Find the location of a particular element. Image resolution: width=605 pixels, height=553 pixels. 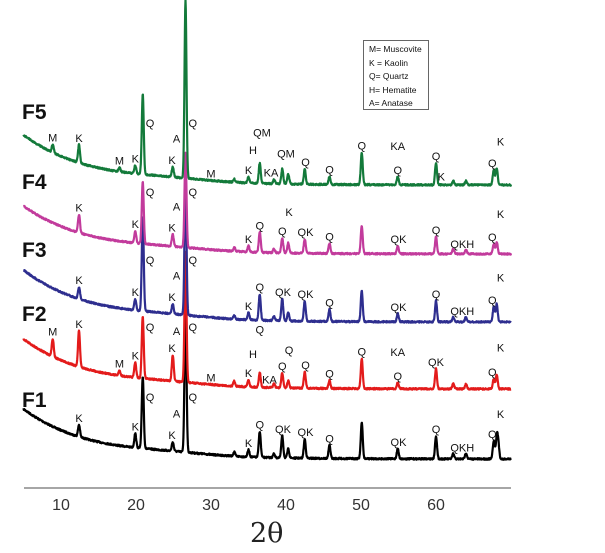

series-label-f5: F5 is located at coordinates (34, 112).